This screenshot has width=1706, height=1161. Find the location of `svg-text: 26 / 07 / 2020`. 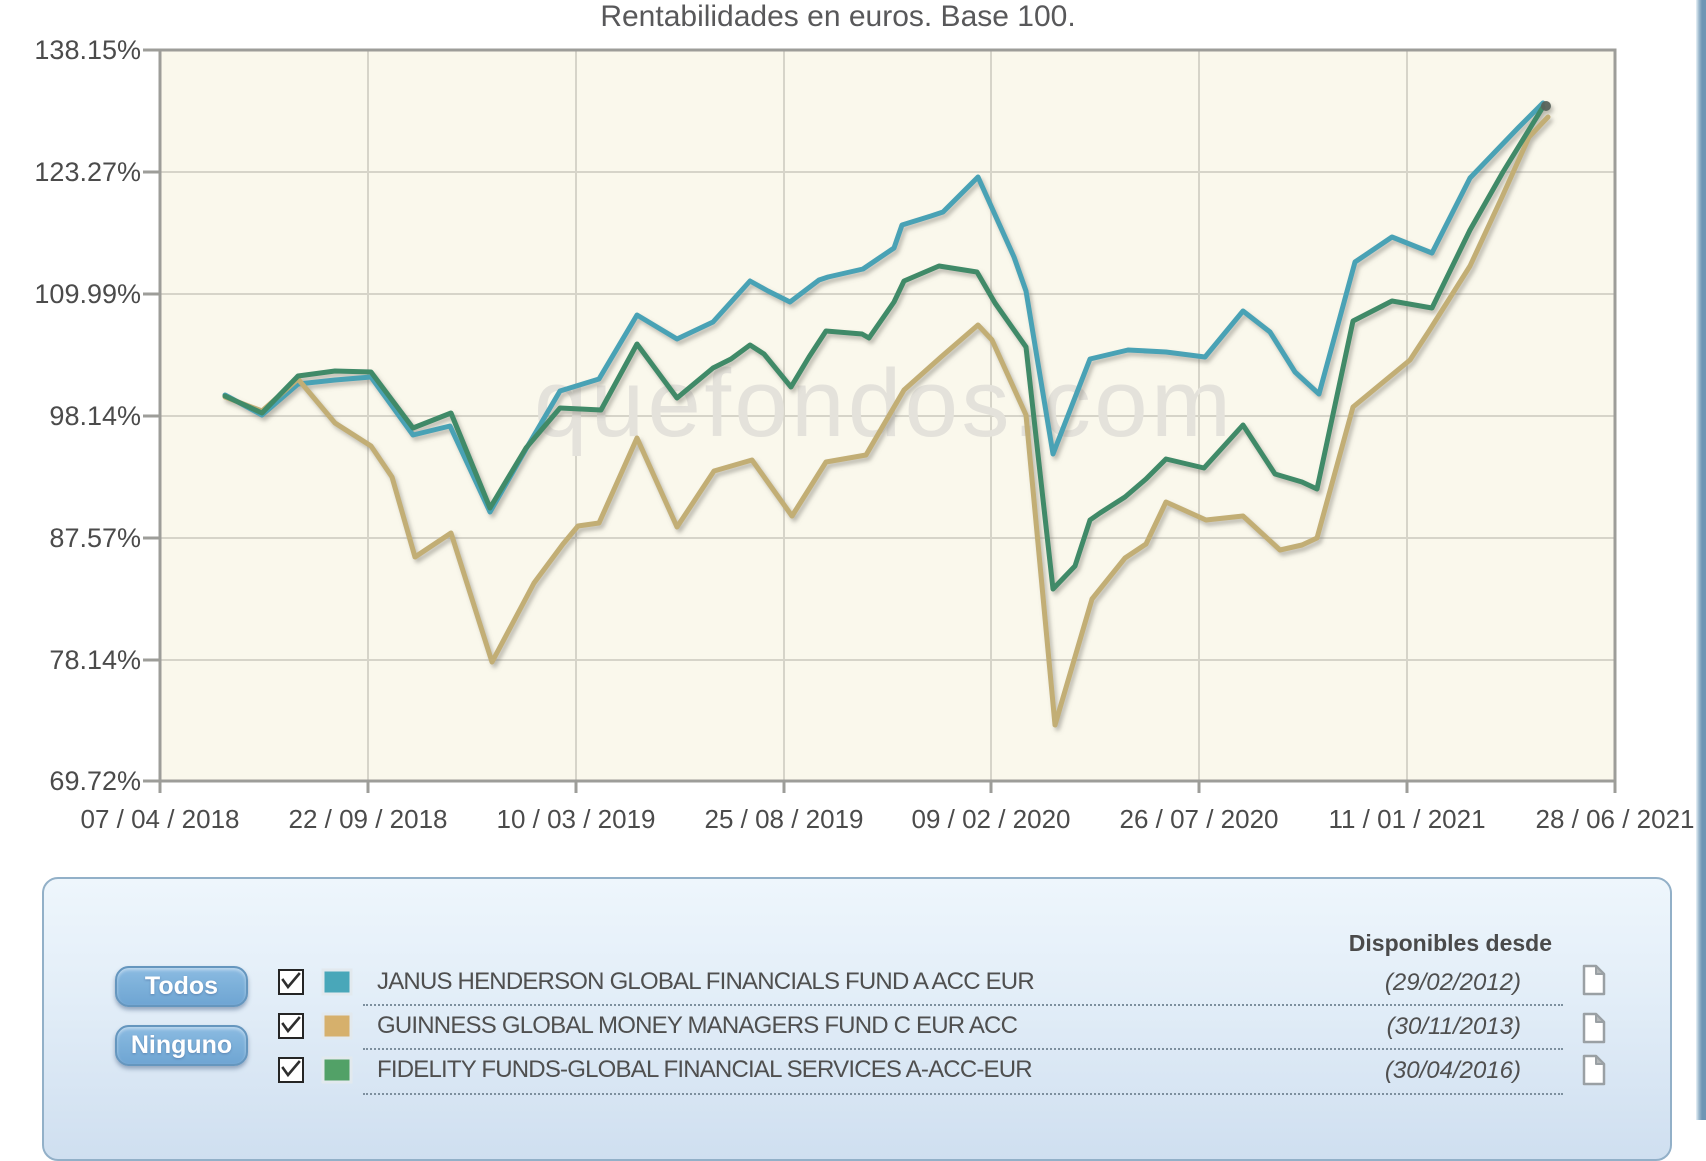

svg-text: 26 / 07 / 2020 is located at coordinates (1198, 819).